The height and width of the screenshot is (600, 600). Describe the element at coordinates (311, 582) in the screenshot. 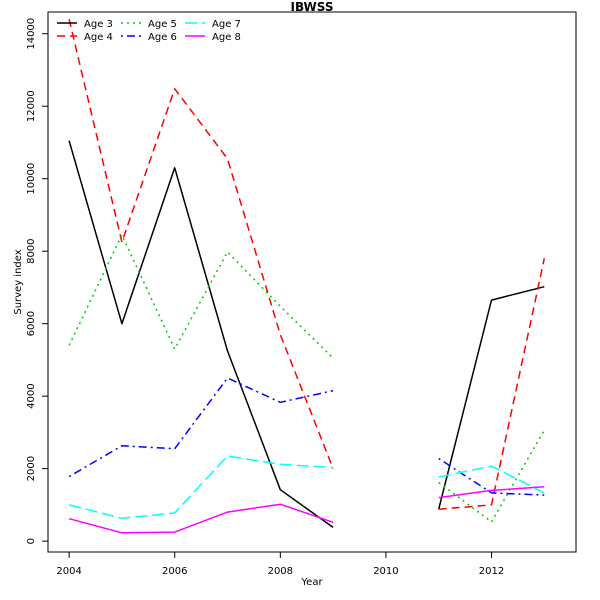

I see `x-axis-title: Year` at that location.